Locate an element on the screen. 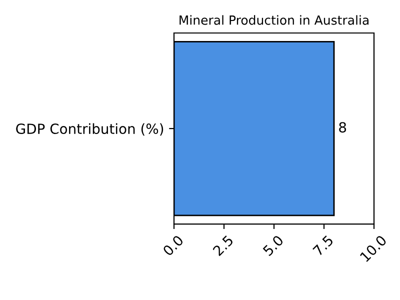  y-tick-label: GDP Contribution (%) is located at coordinates (90, 129).